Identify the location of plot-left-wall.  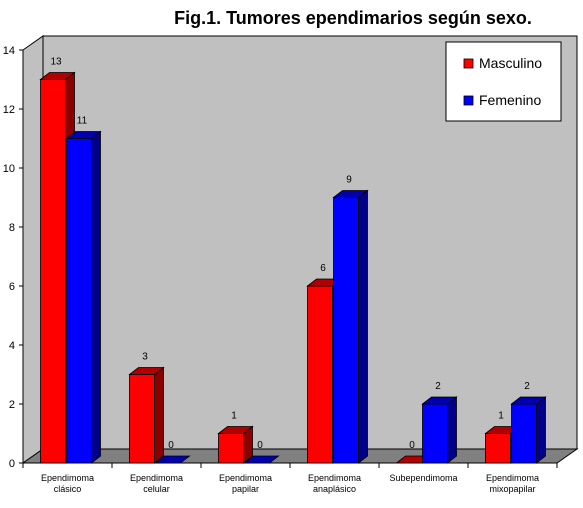
(33, 249).